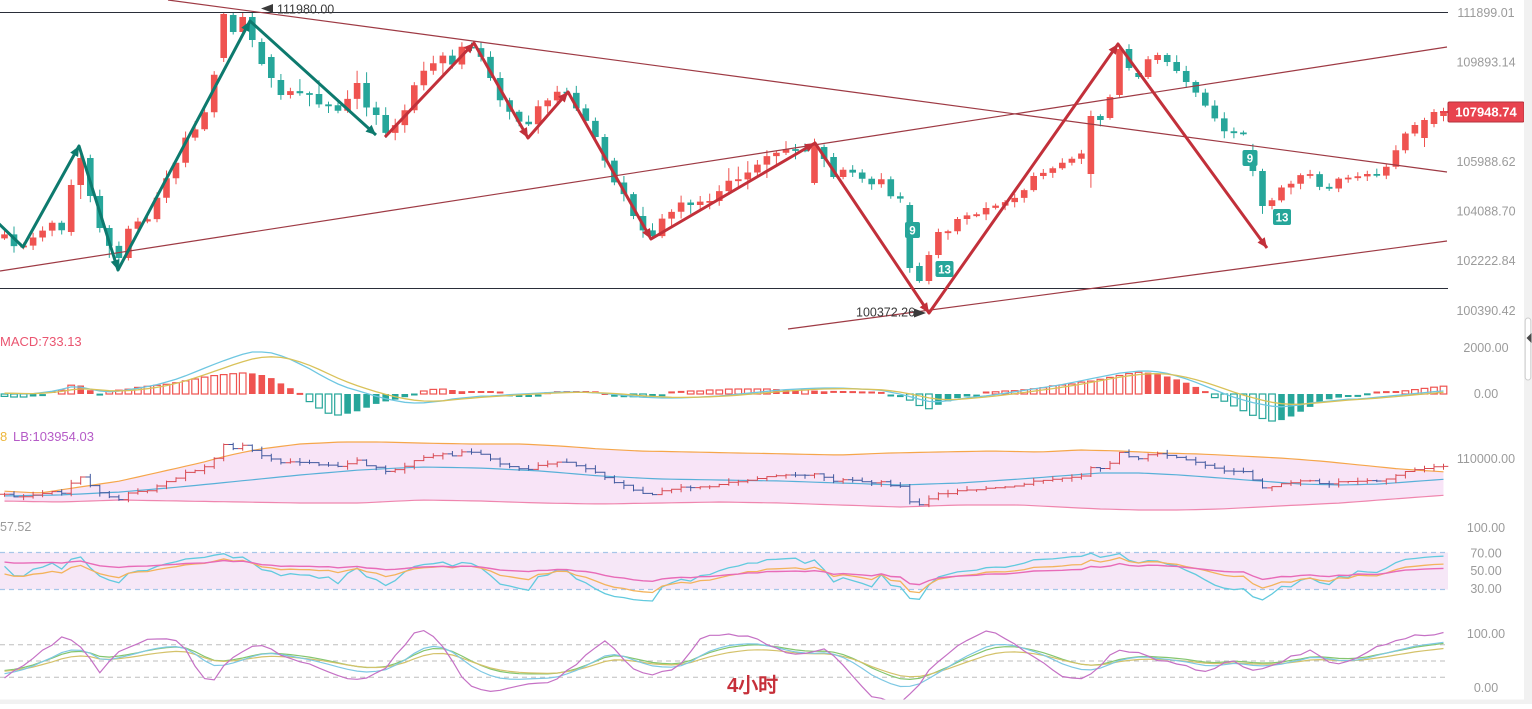 This screenshot has width=1532, height=709. Describe the element at coordinates (1486, 112) in the screenshot. I see `svg-text: 107948.74` at that location.